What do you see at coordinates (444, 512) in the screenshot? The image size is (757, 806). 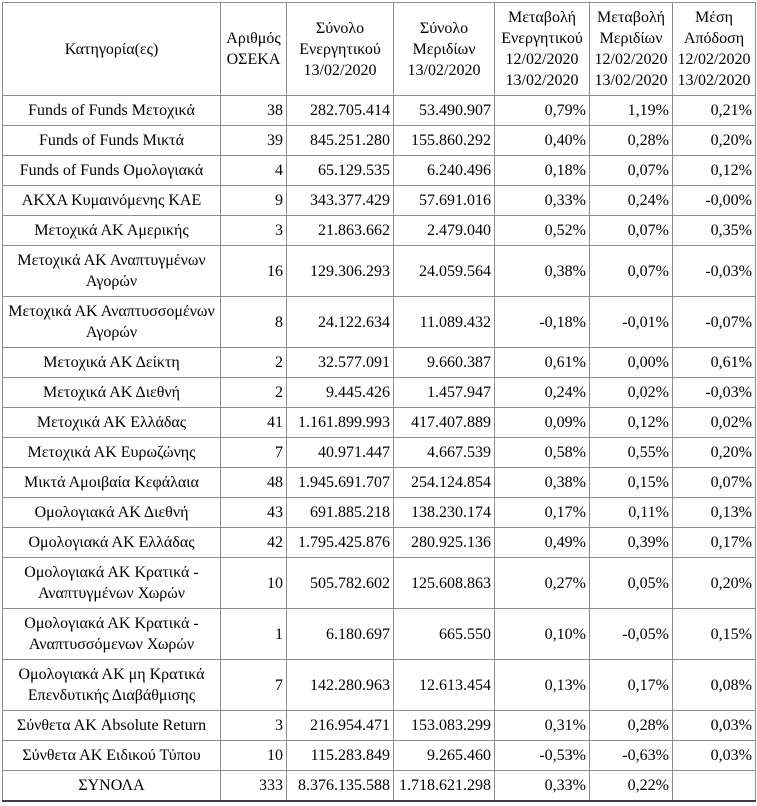 I see `total-shares-cell: 138.230.174` at bounding box center [444, 512].